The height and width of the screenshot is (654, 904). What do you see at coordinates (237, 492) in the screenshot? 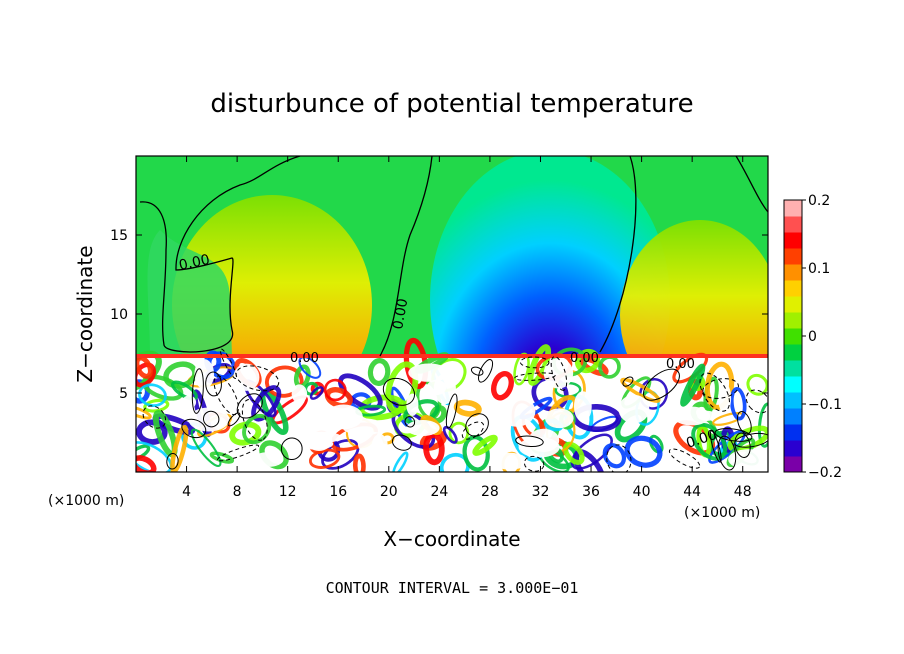
I see `x-tick-label: 8` at bounding box center [237, 492].